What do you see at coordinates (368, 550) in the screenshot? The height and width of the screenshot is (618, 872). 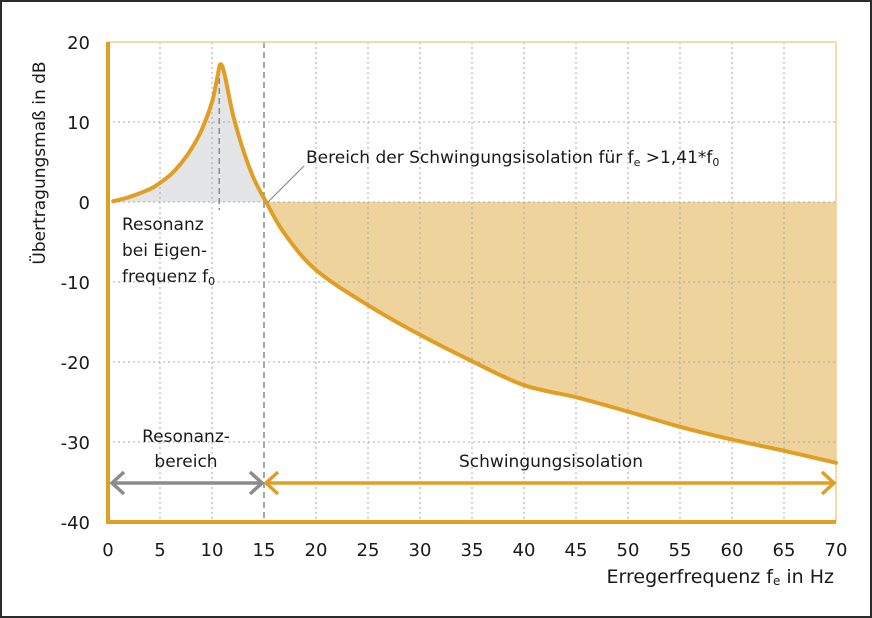 I see `x-tick-label: 25` at bounding box center [368, 550].